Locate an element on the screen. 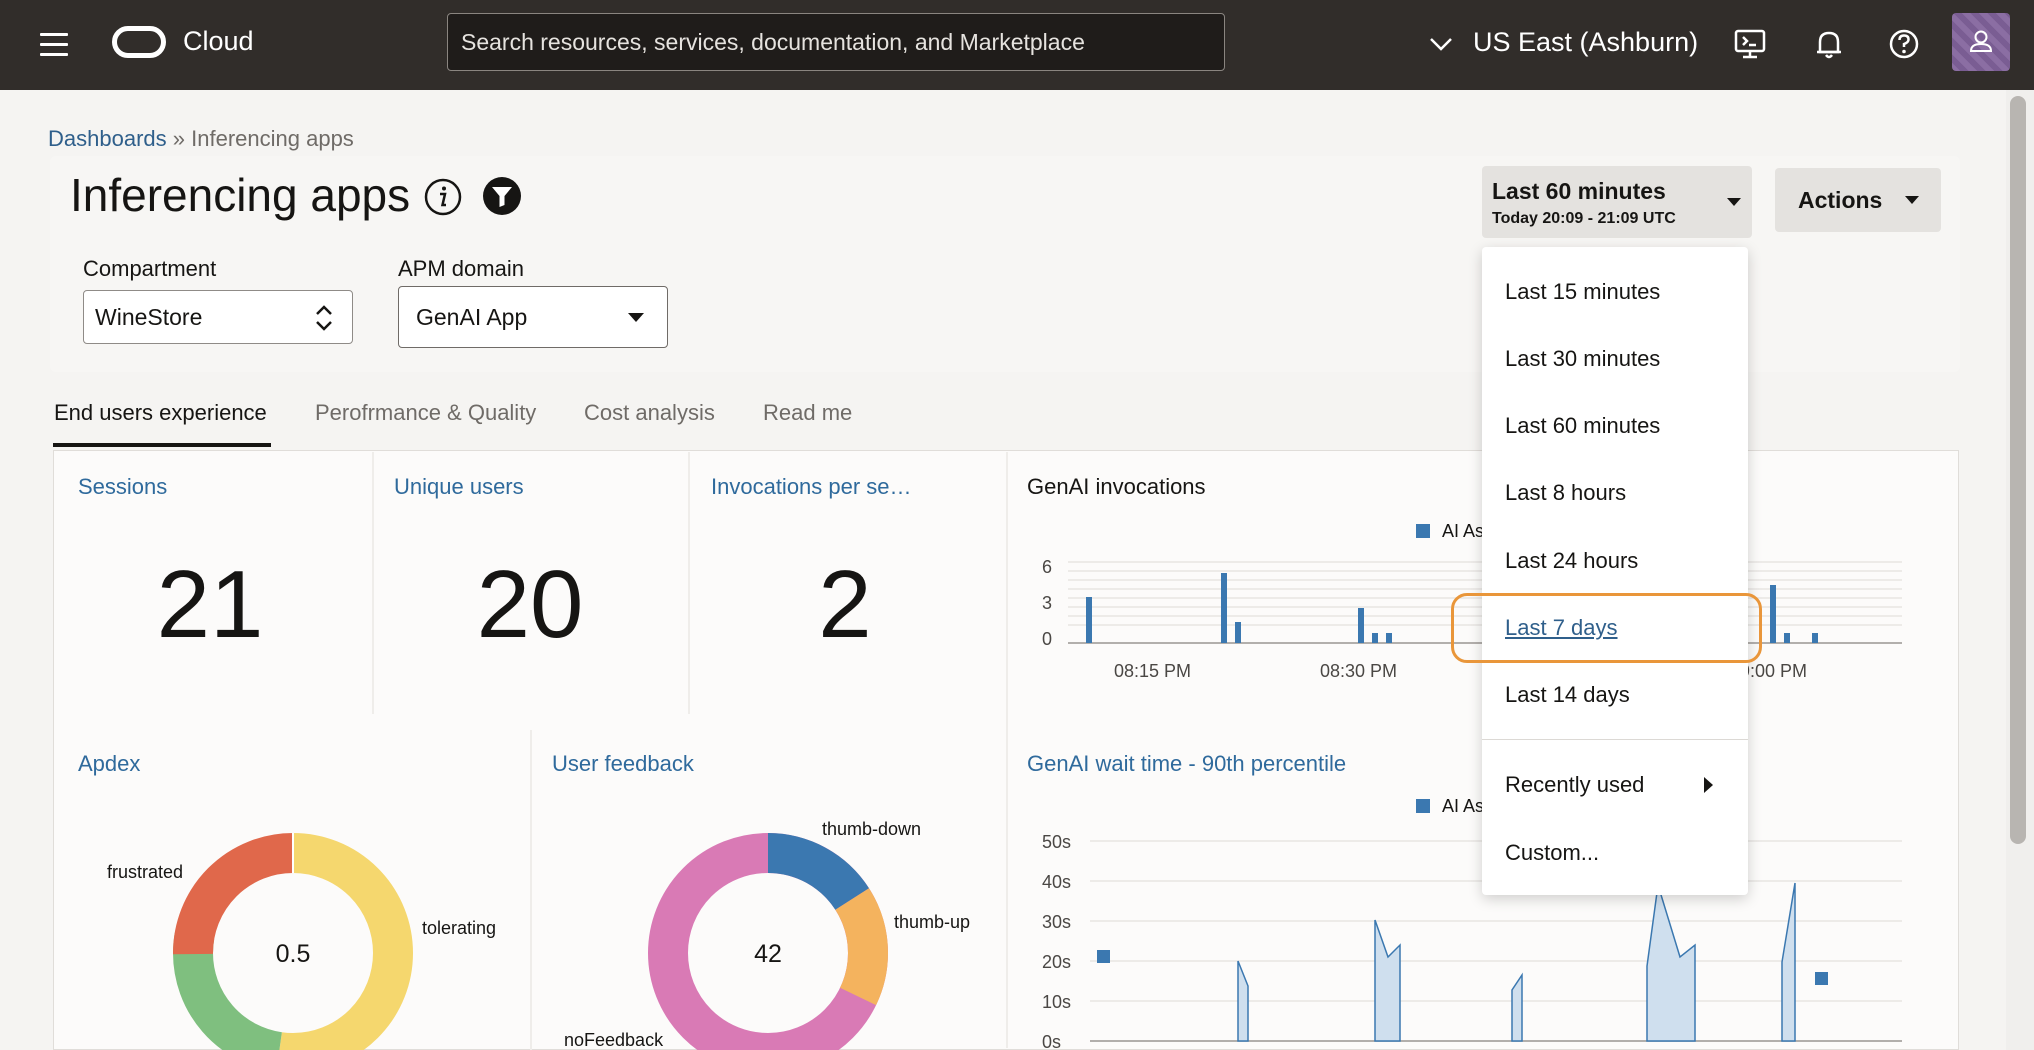  menu-item-last-30-minutes: Last 30 minutes is located at coordinates (1583, 358).